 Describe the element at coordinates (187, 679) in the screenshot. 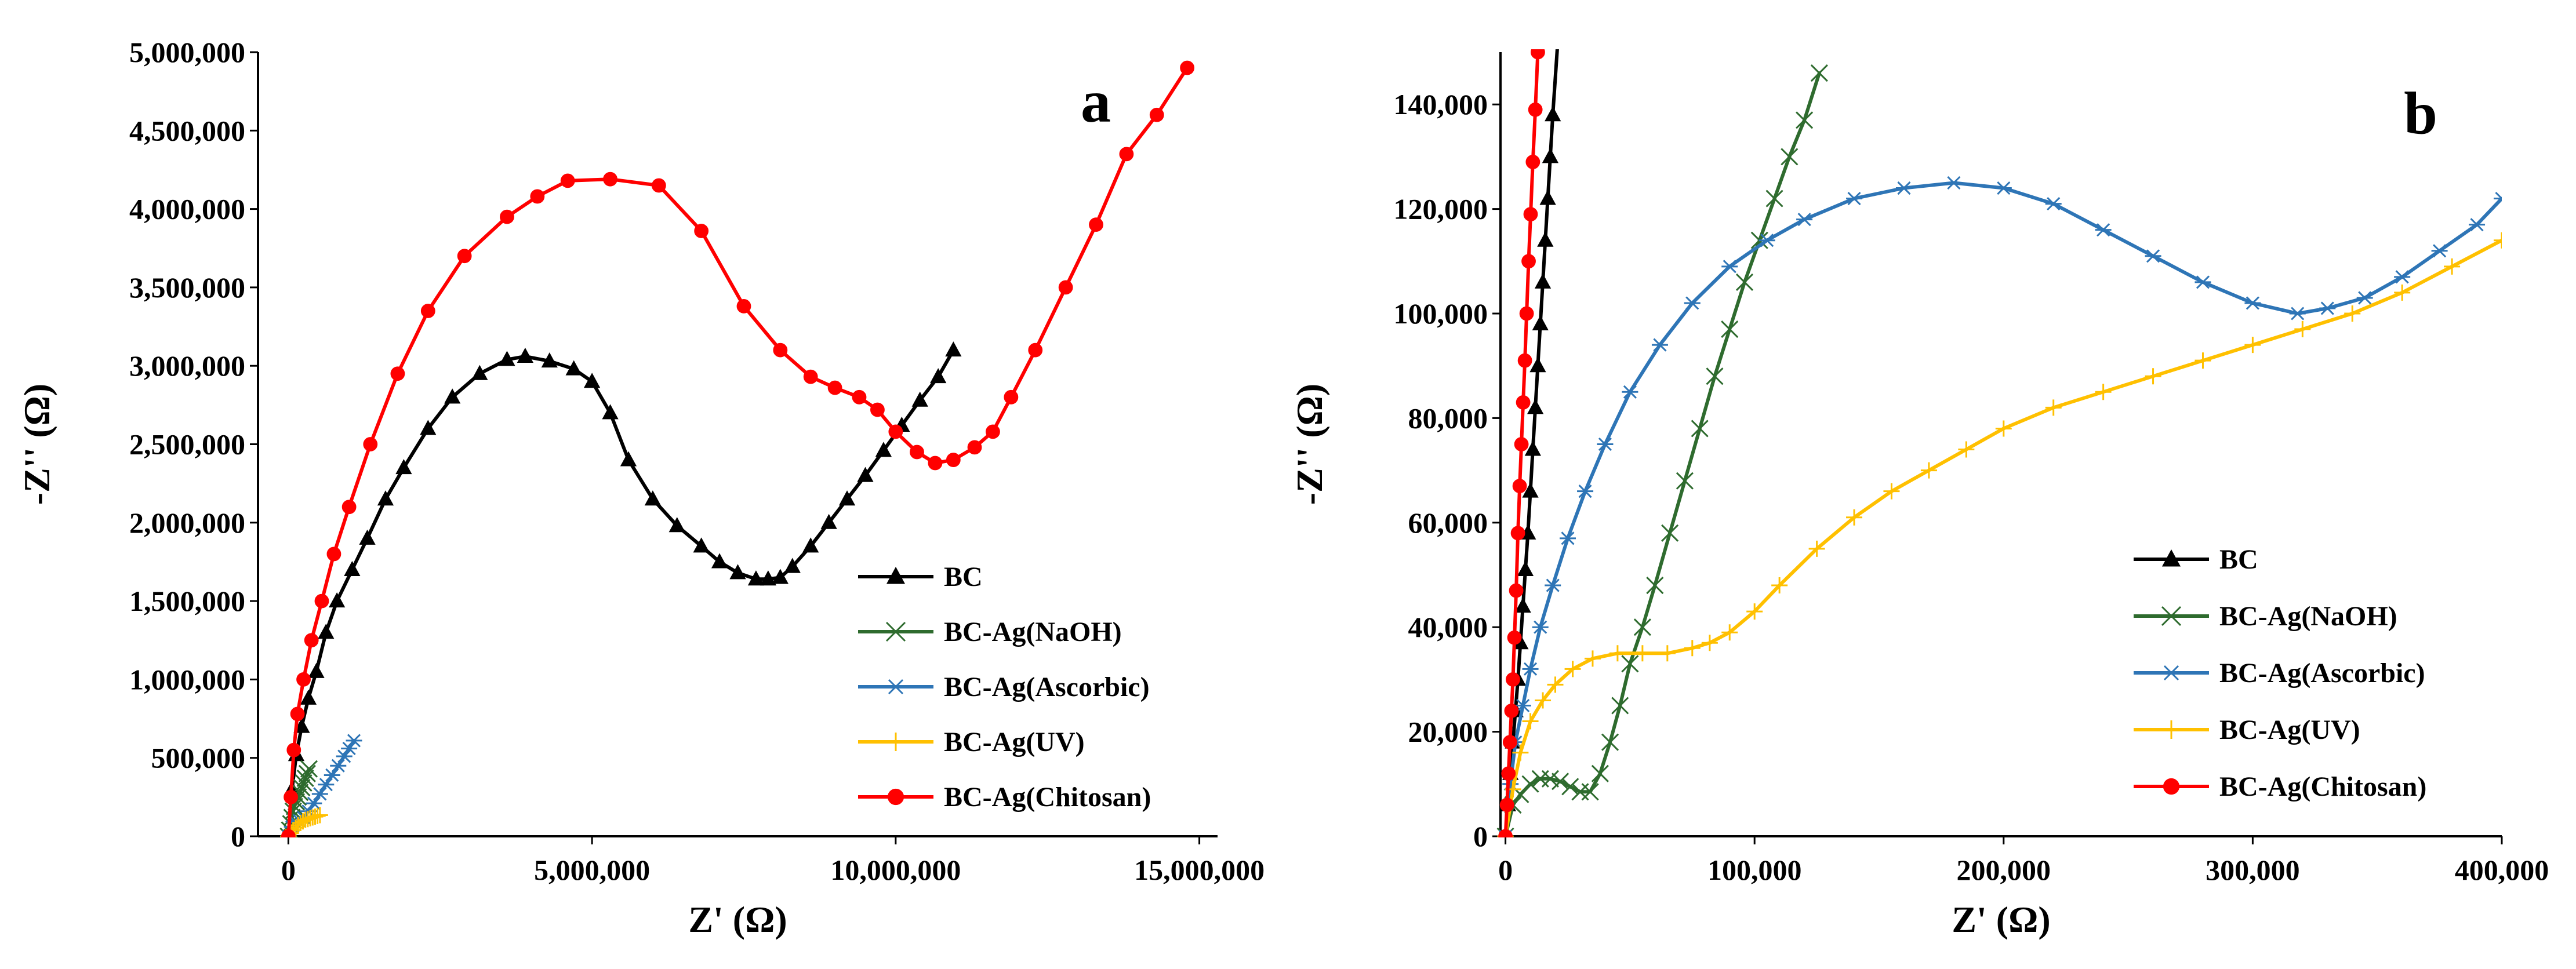

I see `y-tick-label: 1,000,000` at that location.